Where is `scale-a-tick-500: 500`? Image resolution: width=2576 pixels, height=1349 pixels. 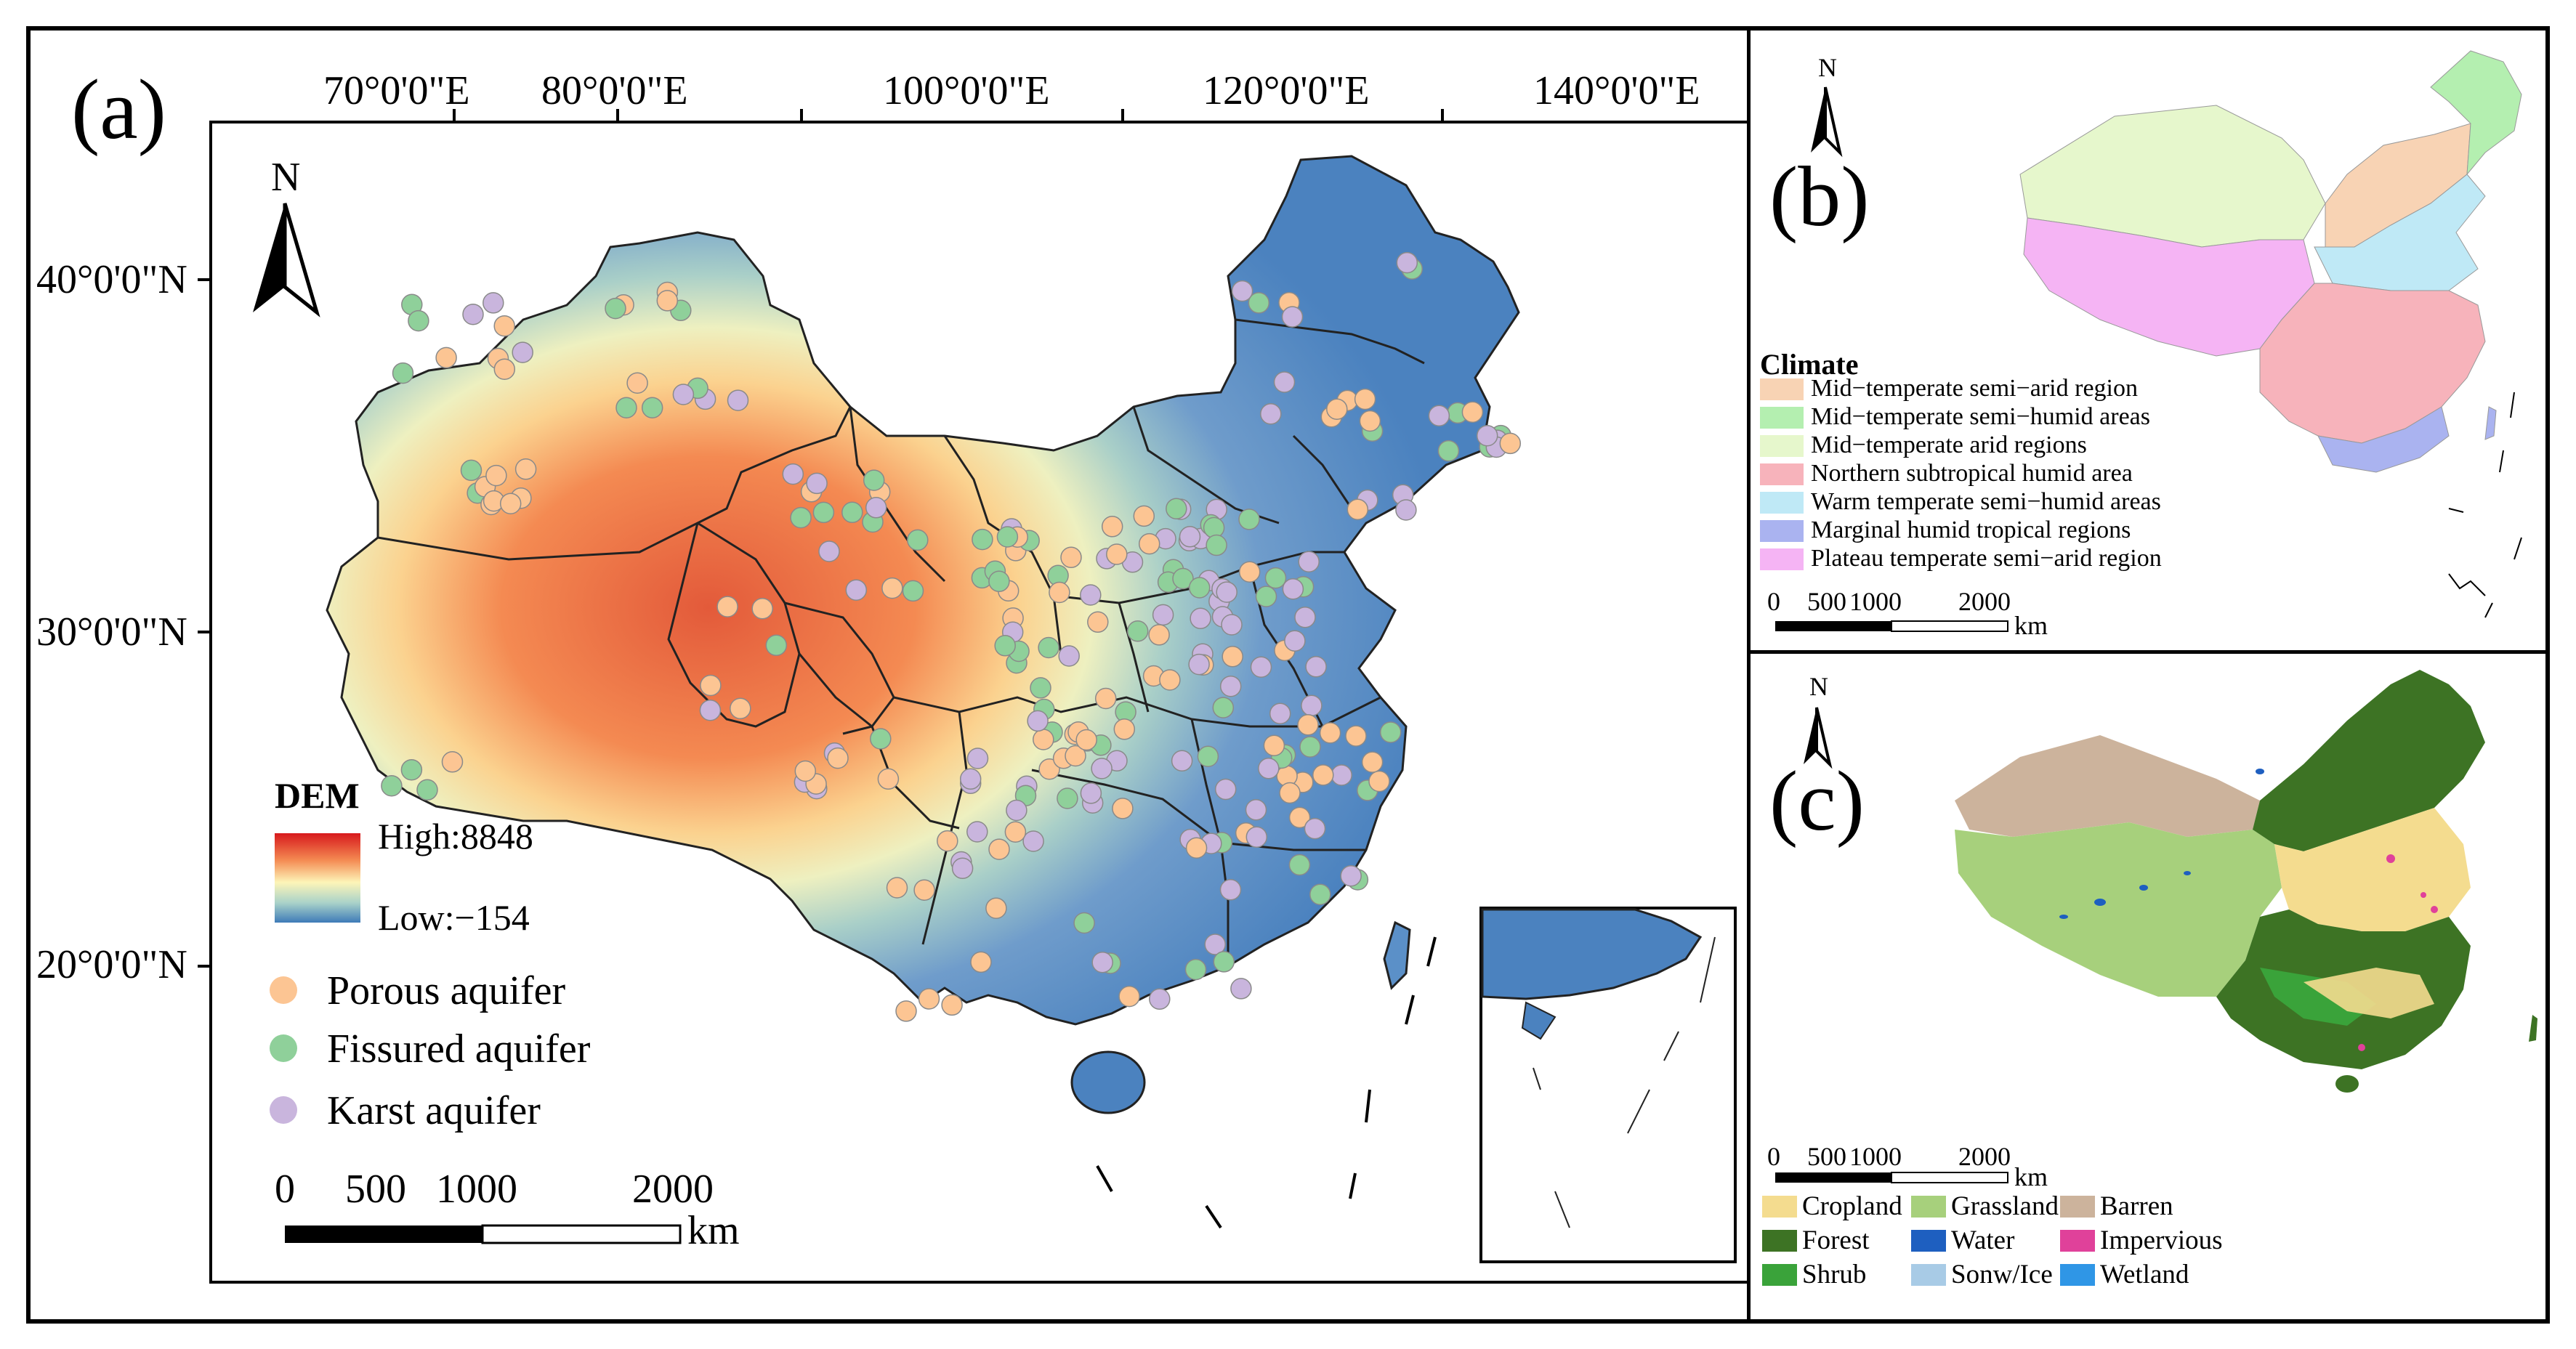
scale-a-tick-500: 500 is located at coordinates (376, 1189).